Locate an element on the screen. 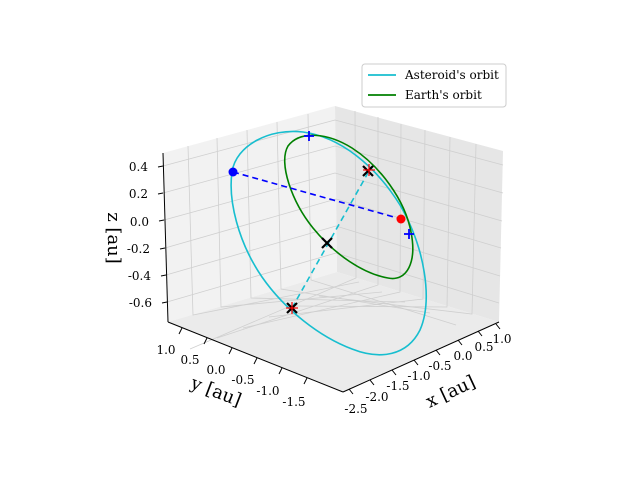 The height and width of the screenshot is (480, 640). y-tick-labels: 1.0 0.5 0.0 -0.5-1.0-1.5 is located at coordinates (230, 376).